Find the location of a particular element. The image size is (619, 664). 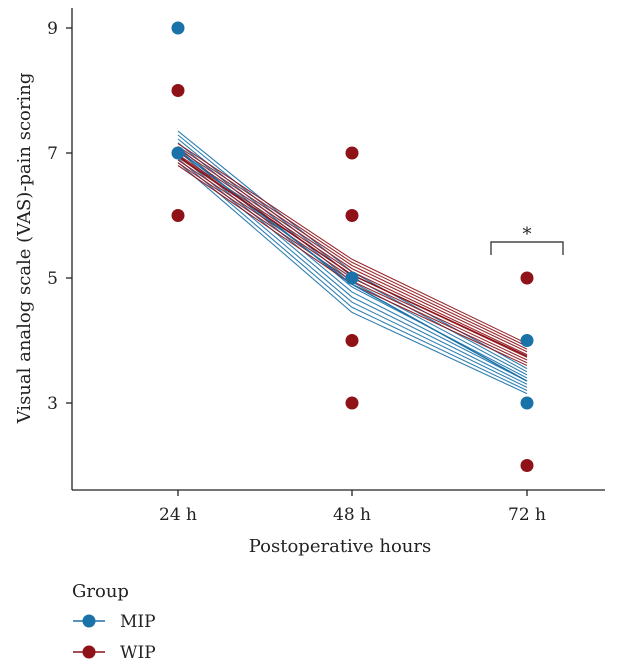

legend-item-wip: WIP is located at coordinates (114, 653).